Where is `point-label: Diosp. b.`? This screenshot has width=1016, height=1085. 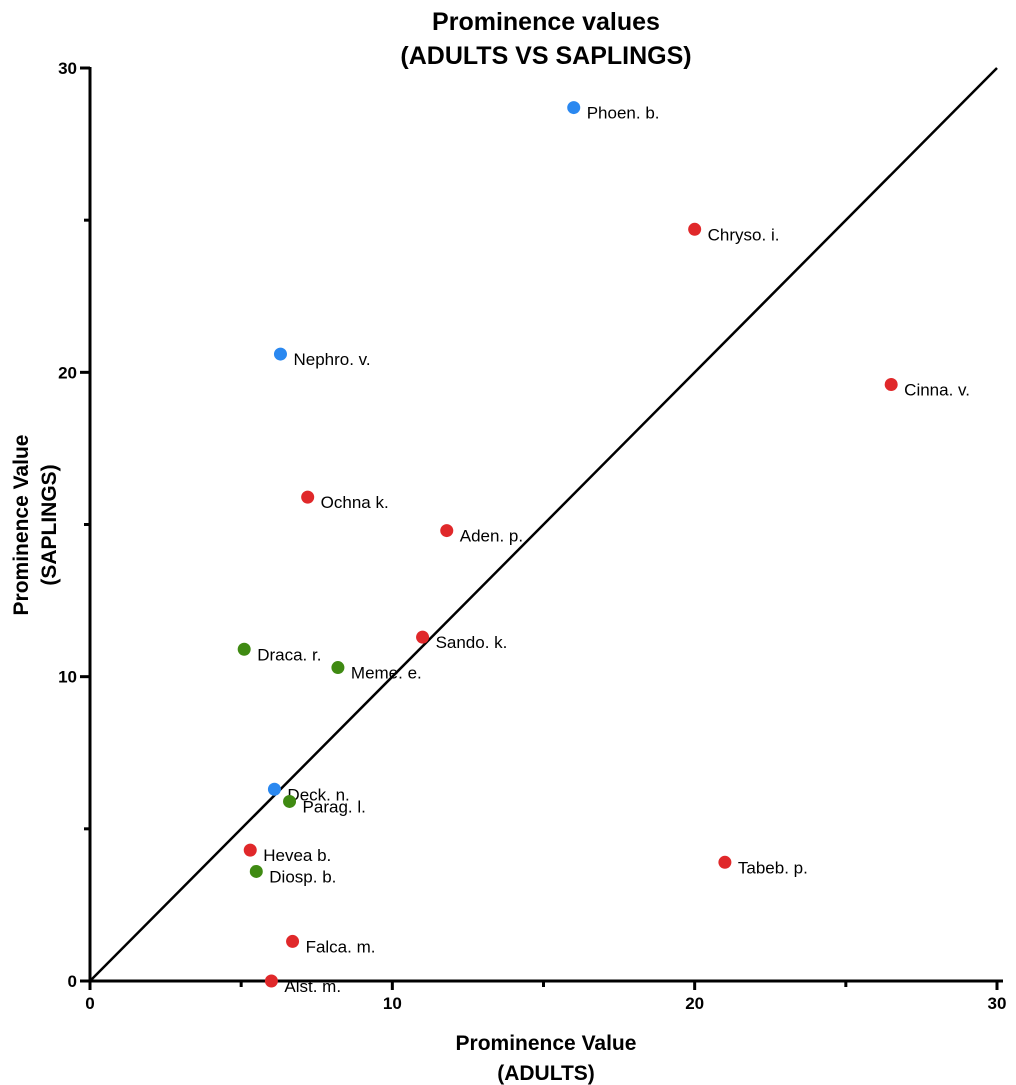
point-label: Diosp. b. is located at coordinates (302, 876).